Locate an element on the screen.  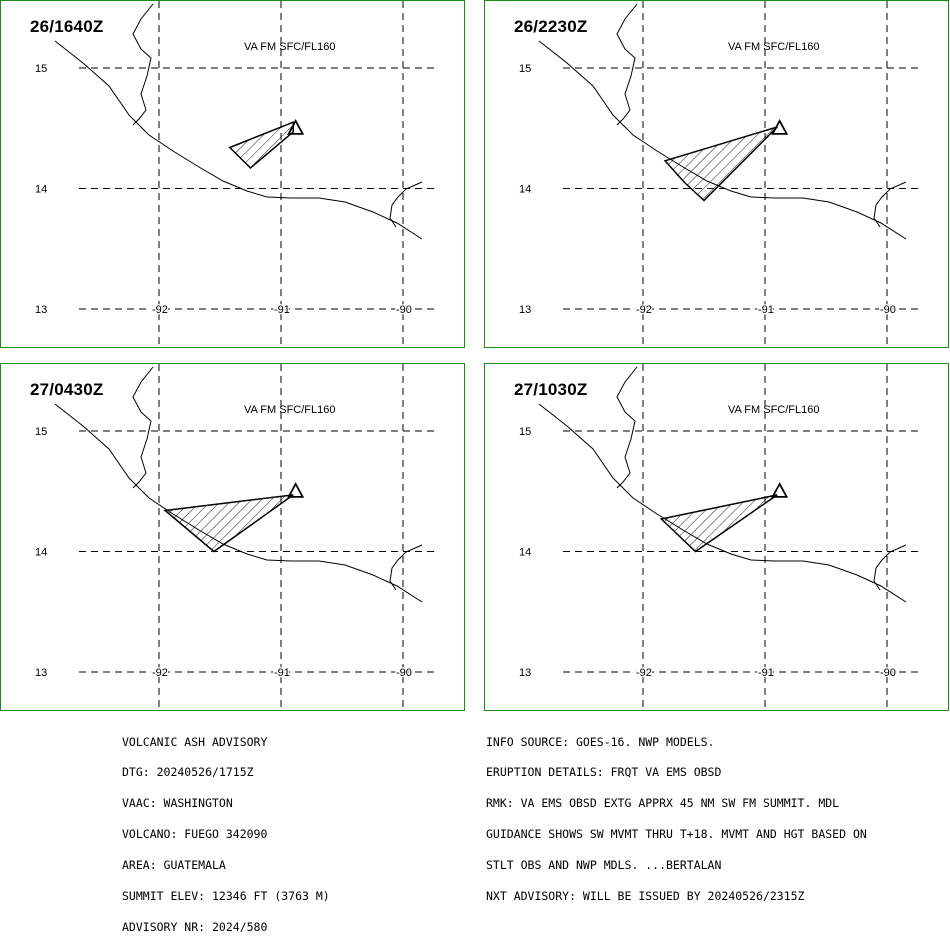
advisory-line: ERUPTION DETAILS: FRQT VA EMS OBSD is located at coordinates (604, 772).